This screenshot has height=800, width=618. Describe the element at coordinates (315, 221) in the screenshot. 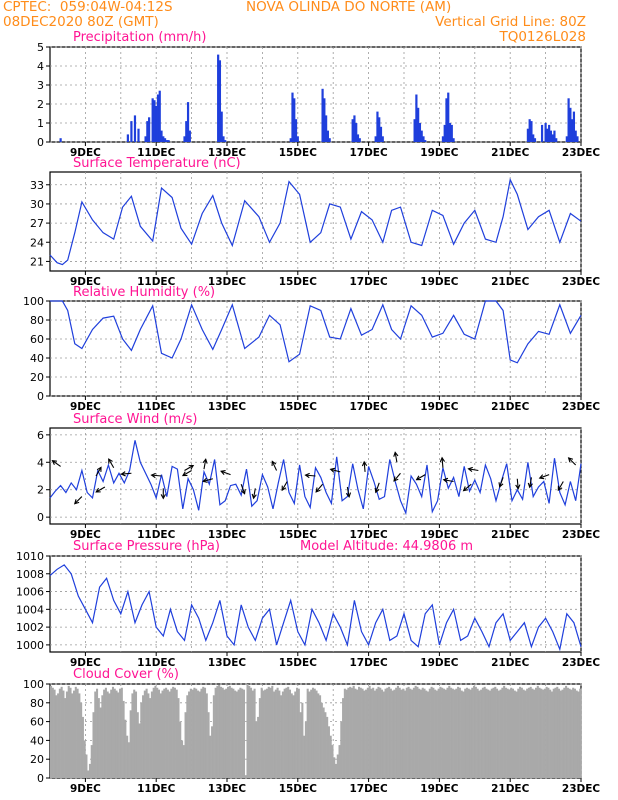

I see `temp-frame` at that location.